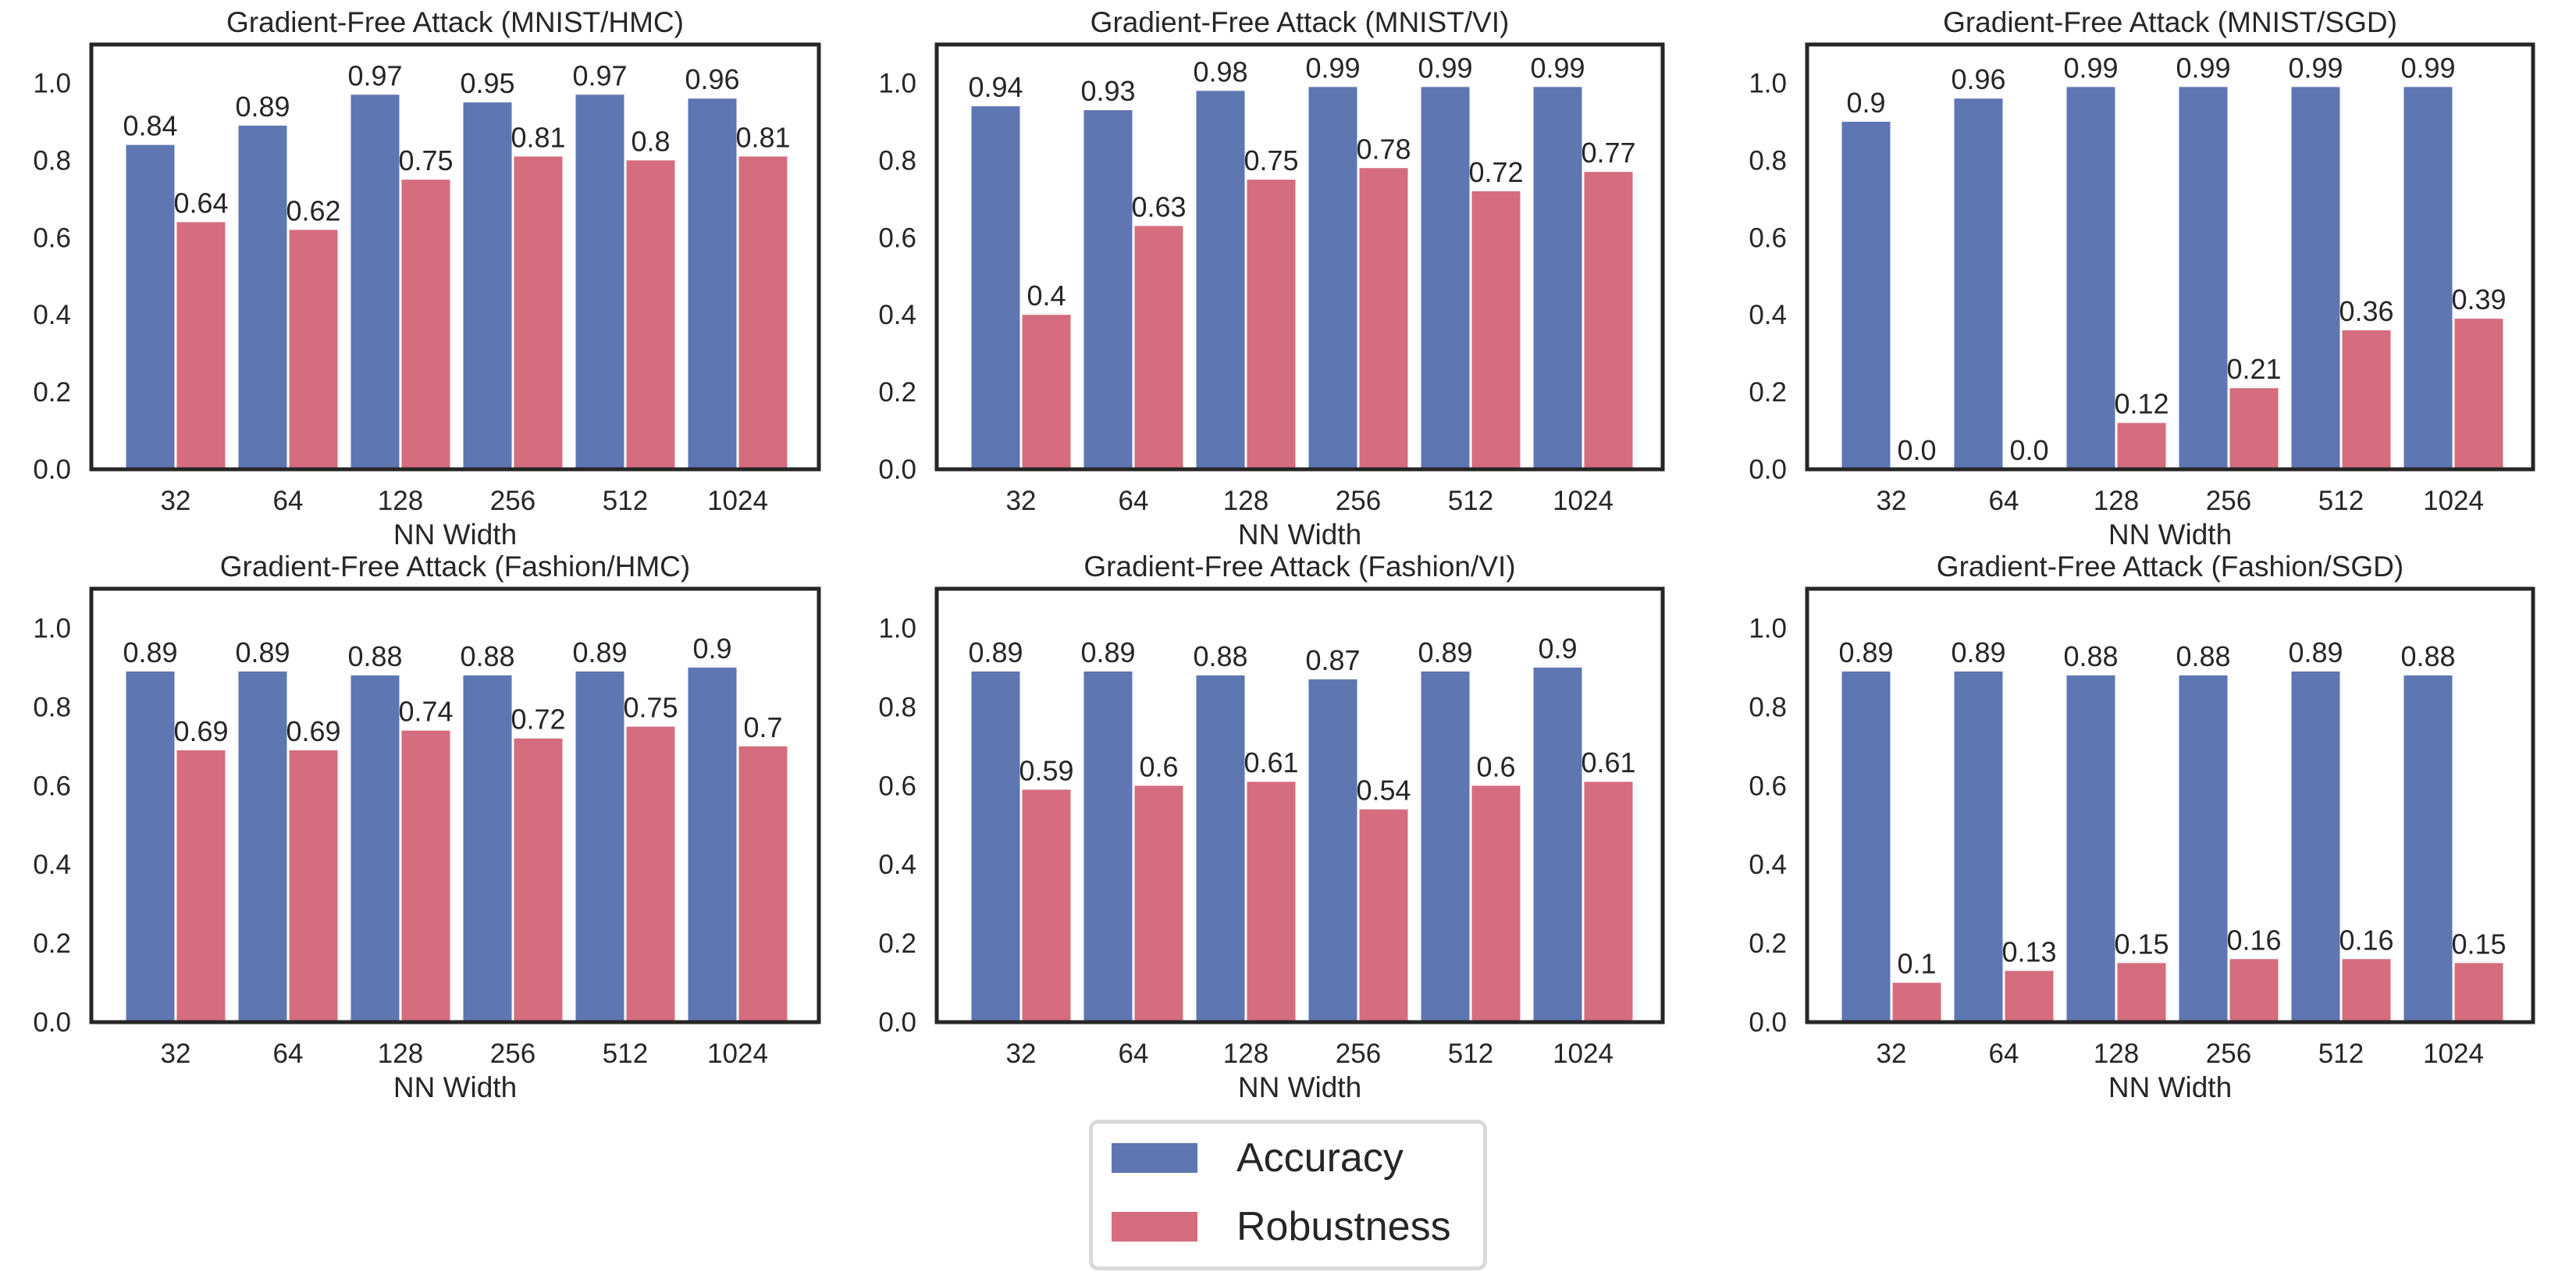 The width and height of the screenshot is (2576, 1272). Describe the element at coordinates (487, 83) in the screenshot. I see `data-label-accuracy: 0.95` at that location.